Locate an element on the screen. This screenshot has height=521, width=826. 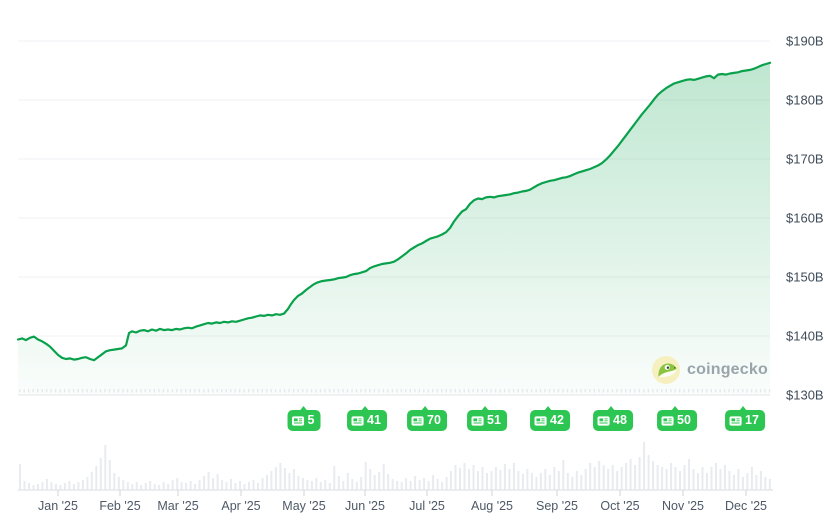
news-count-badge: 5 is located at coordinates (304, 418).